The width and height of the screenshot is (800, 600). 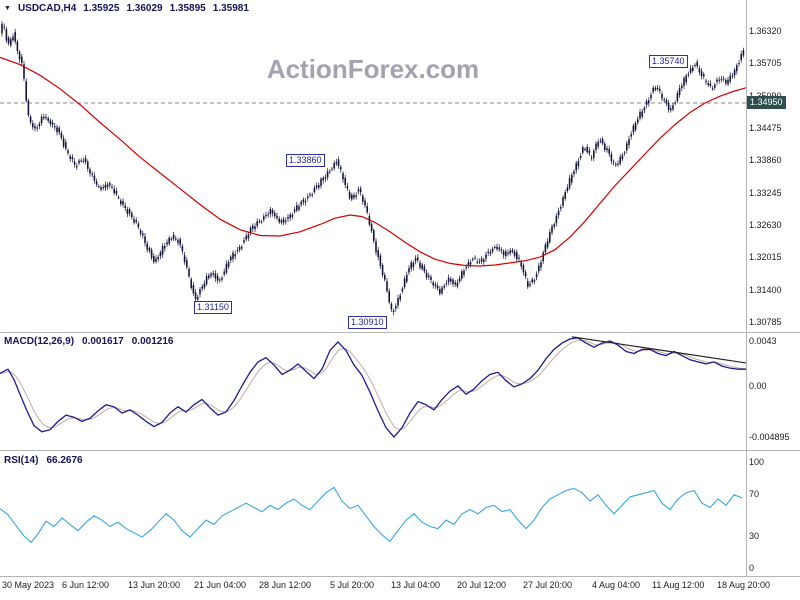 I want to click on level-price-tag: 1.34950, so click(x=766, y=103).